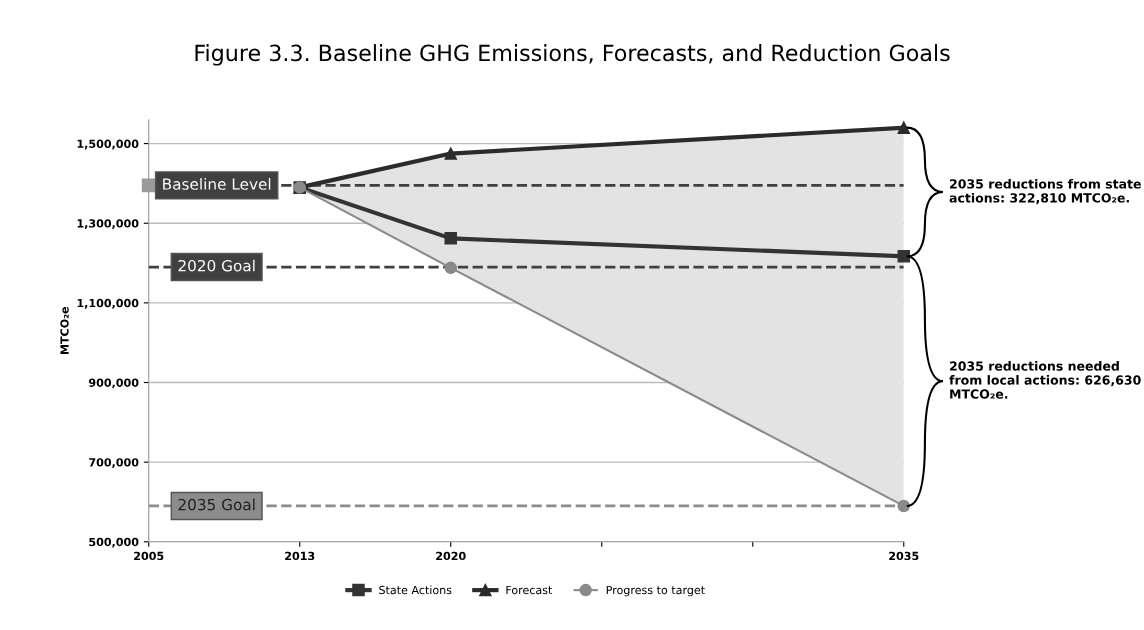 This screenshot has width=1144, height=630. What do you see at coordinates (216, 504) in the screenshot?
I see `ref-line-label: 2035 Goal` at bounding box center [216, 504].